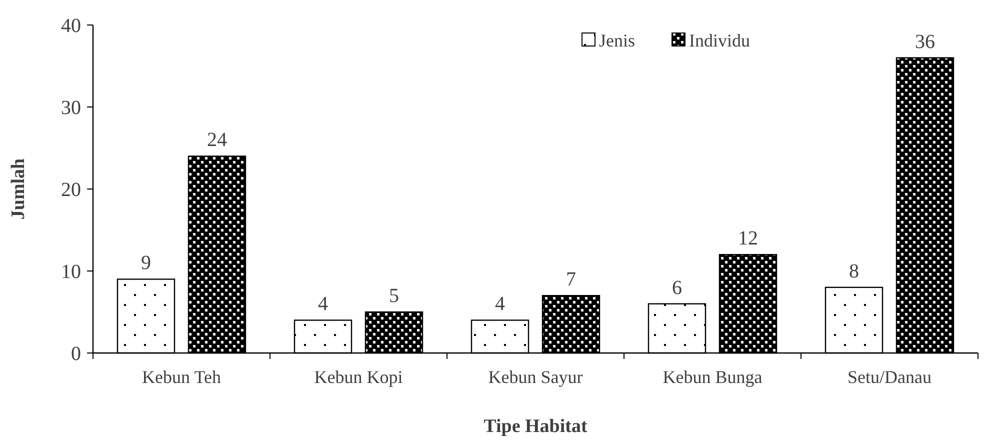 The image size is (1000, 444). Describe the element at coordinates (748, 239) in the screenshot. I see `data-label: 12` at that location.